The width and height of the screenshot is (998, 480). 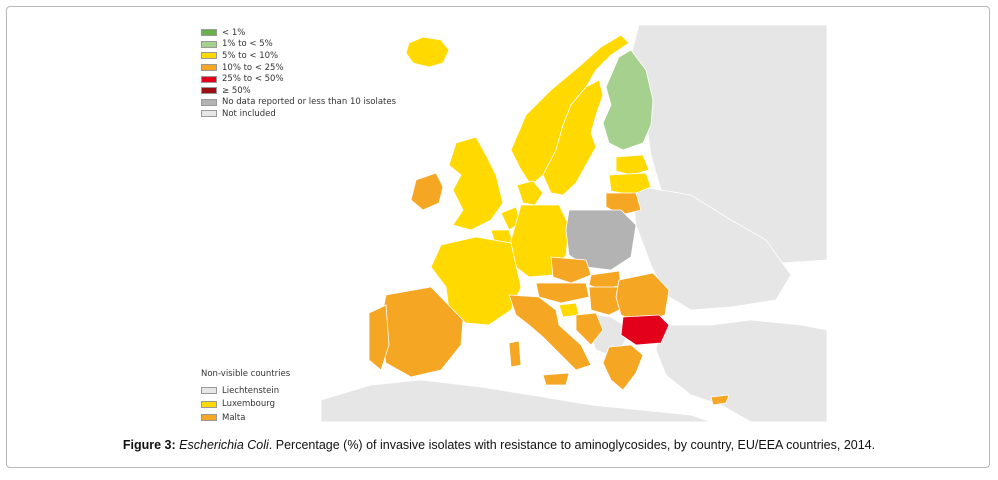 I want to click on turkey-region, so click(x=741, y=370).